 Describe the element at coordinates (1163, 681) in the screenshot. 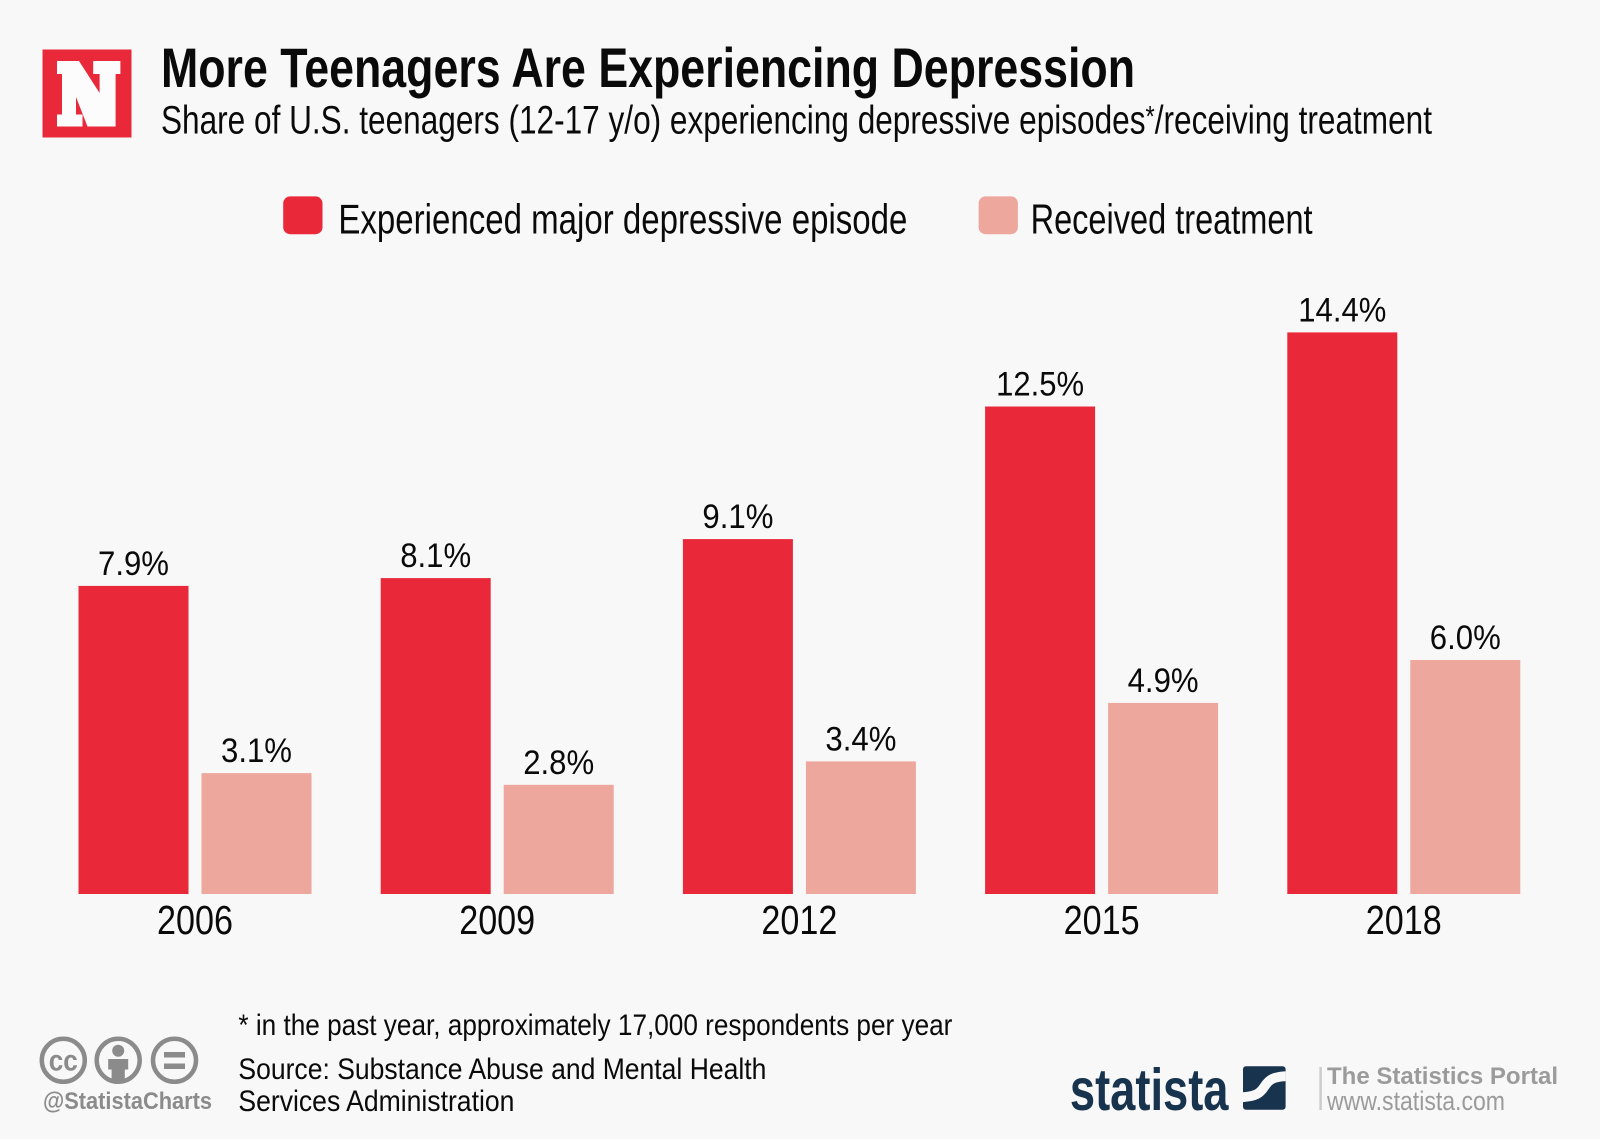

I see `svg-text: 4.9%` at that location.